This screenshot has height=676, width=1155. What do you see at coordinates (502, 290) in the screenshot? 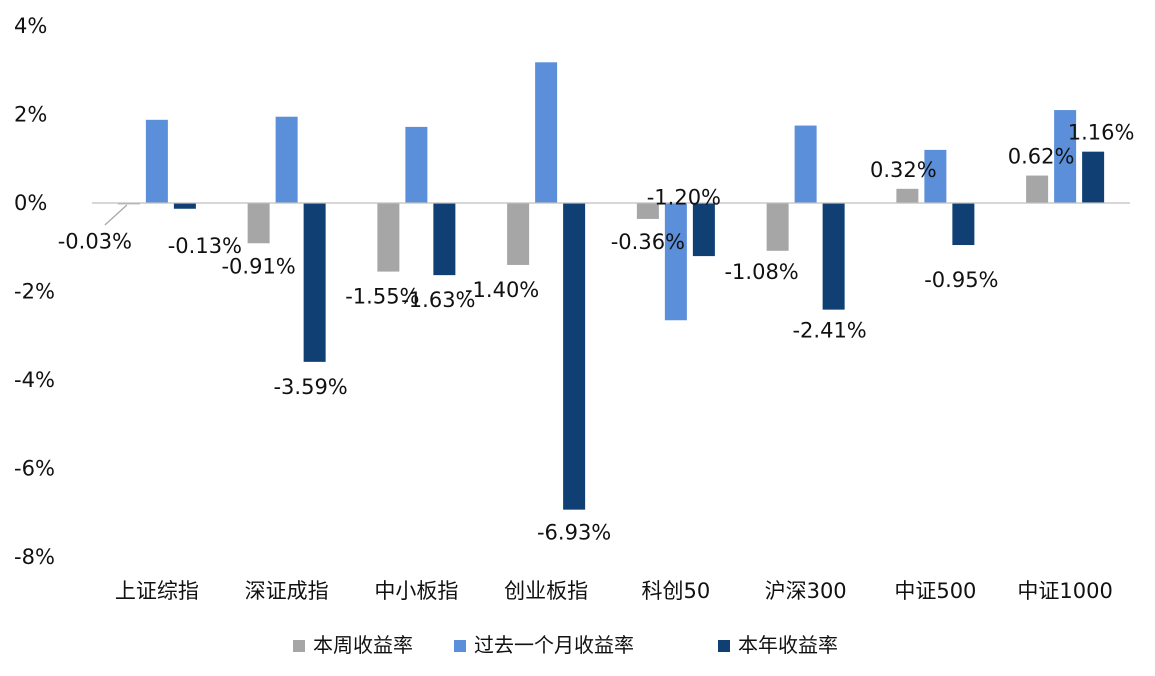
I see `data-label: -1.40%` at bounding box center [502, 290].